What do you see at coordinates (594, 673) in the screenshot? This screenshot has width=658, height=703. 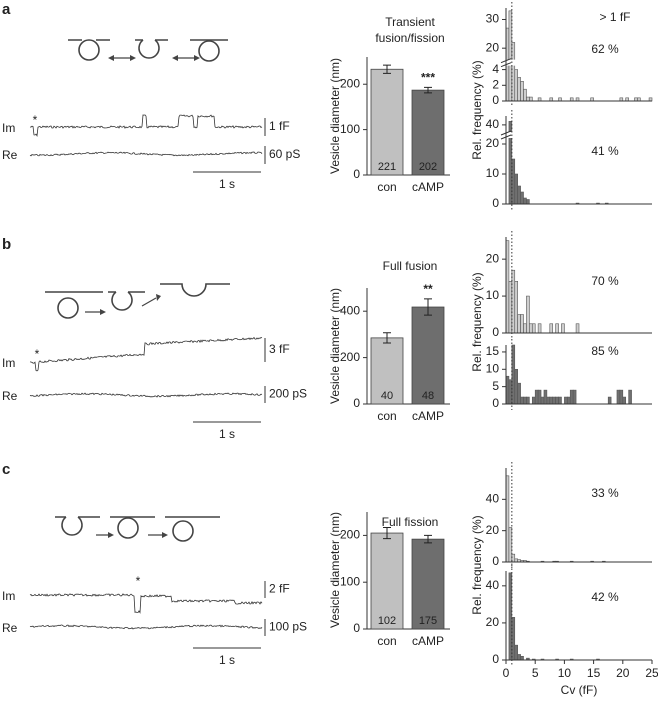 I see `x-tick-label: 15` at bounding box center [594, 673].